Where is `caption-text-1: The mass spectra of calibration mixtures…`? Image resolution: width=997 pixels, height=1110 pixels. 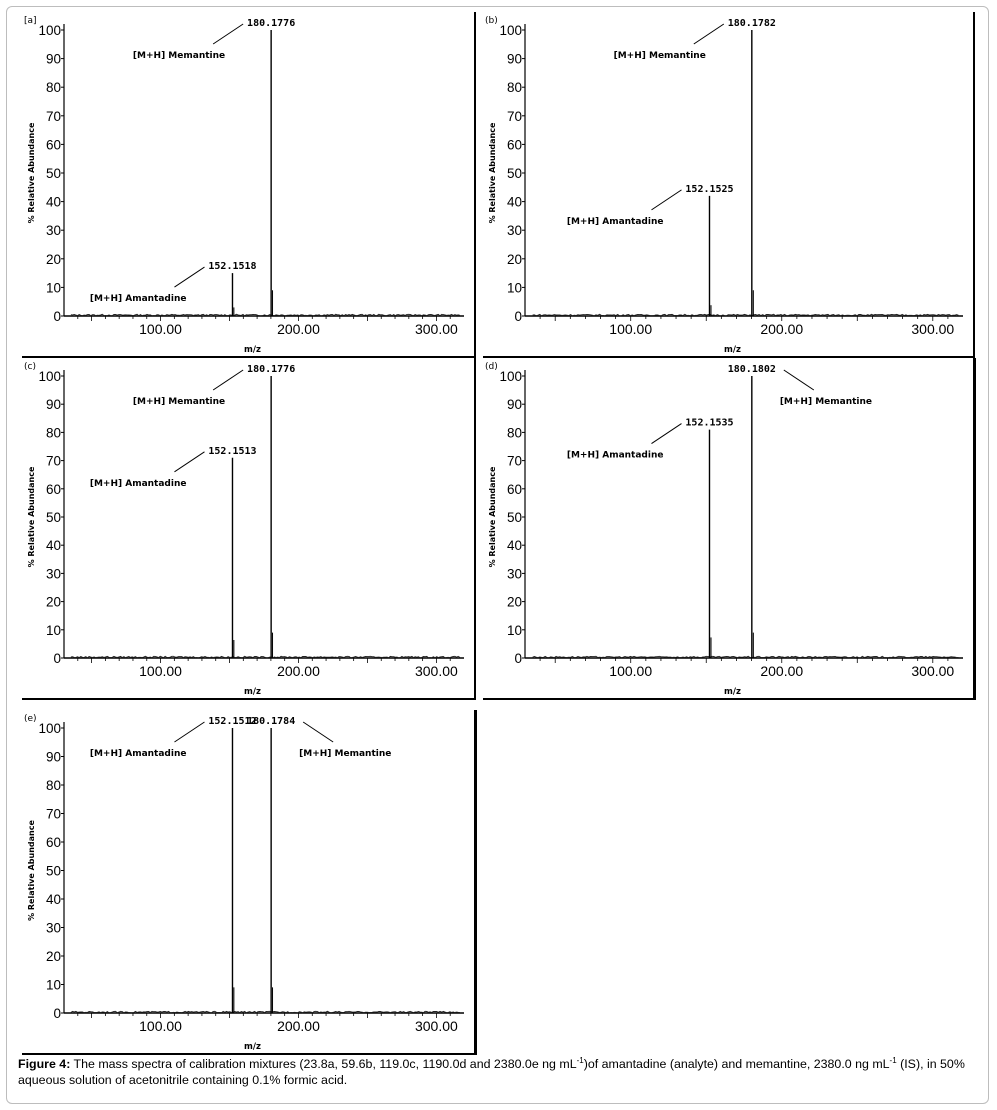 caption-text-1: The mass spectra of calibration mixtures… is located at coordinates (325, 1064).